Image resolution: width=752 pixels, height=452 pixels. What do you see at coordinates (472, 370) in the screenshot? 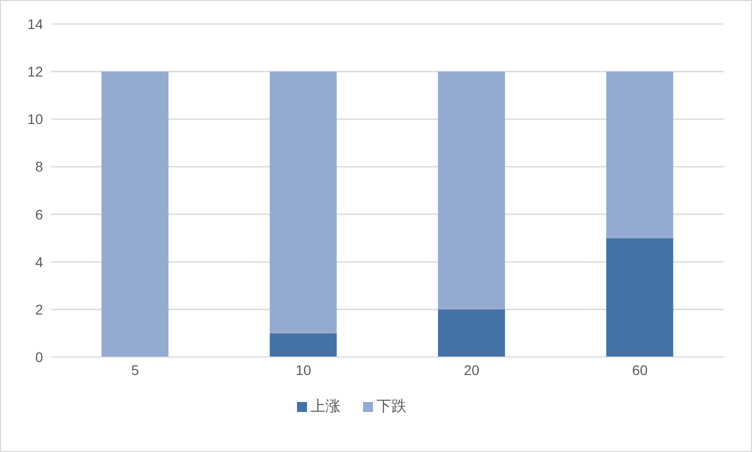
I see `x-tick-label: 20` at bounding box center [472, 370].